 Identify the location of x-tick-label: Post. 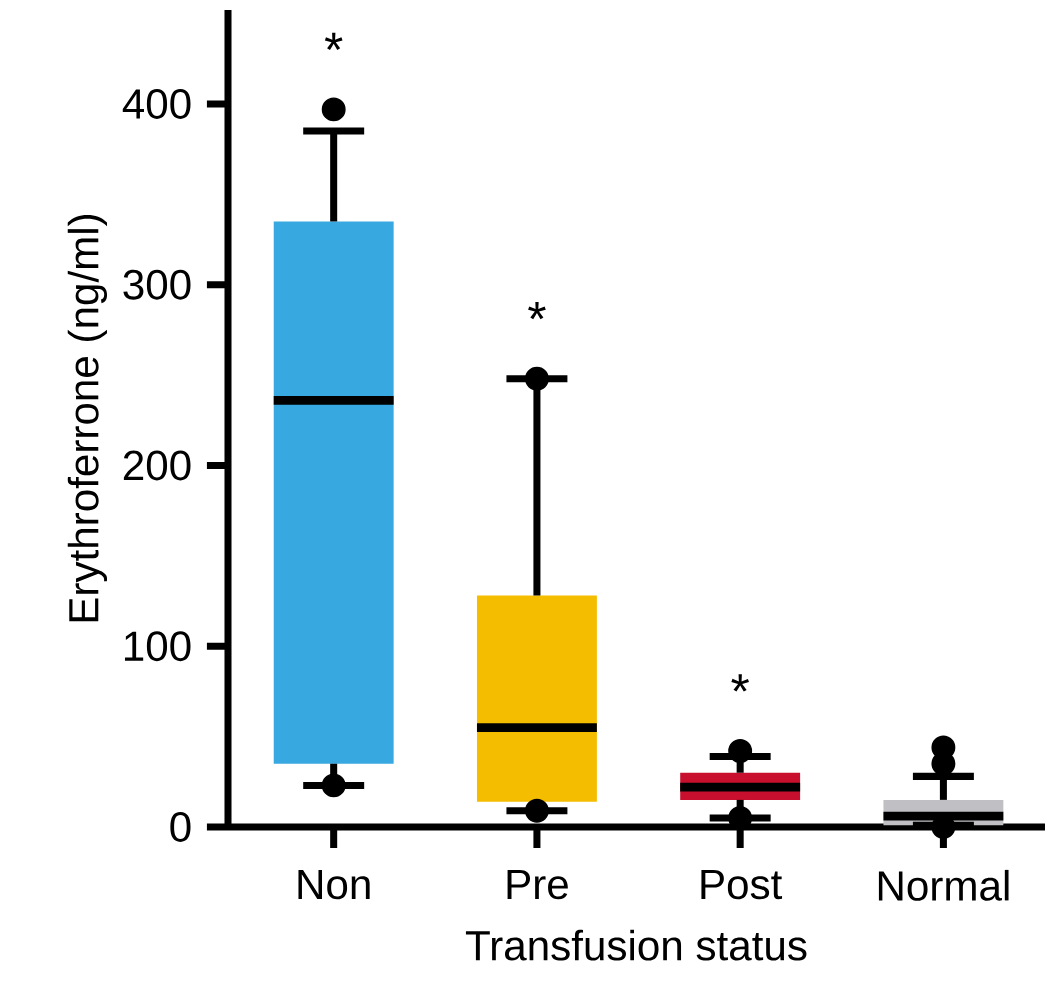
(742, 884).